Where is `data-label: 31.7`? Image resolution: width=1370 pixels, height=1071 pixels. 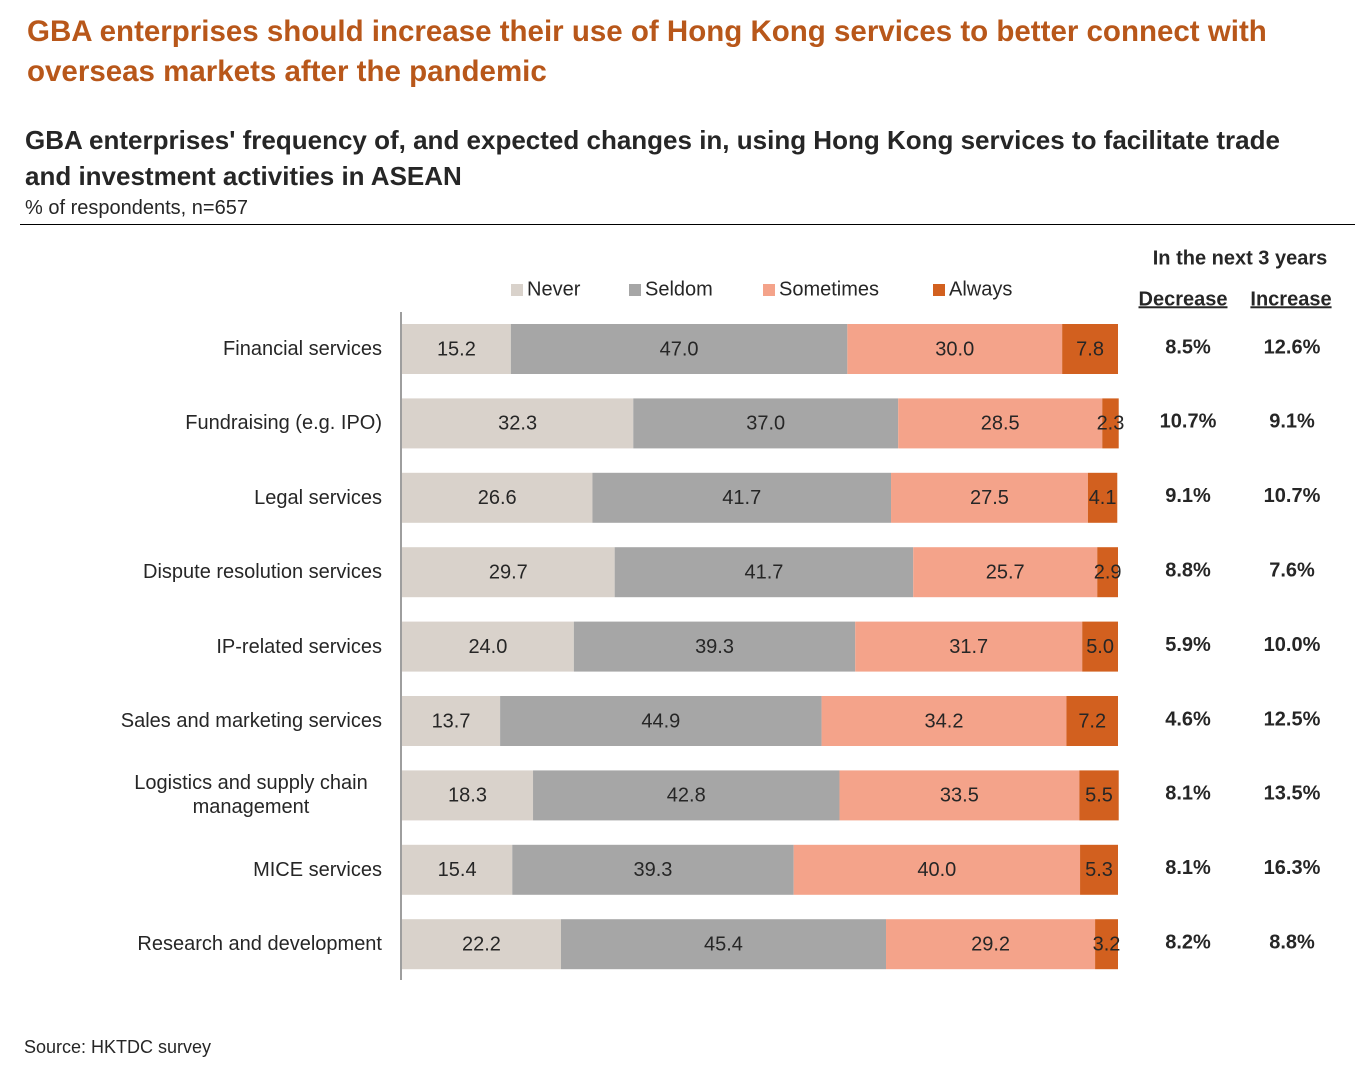
data-label: 31.7 is located at coordinates (968, 647).